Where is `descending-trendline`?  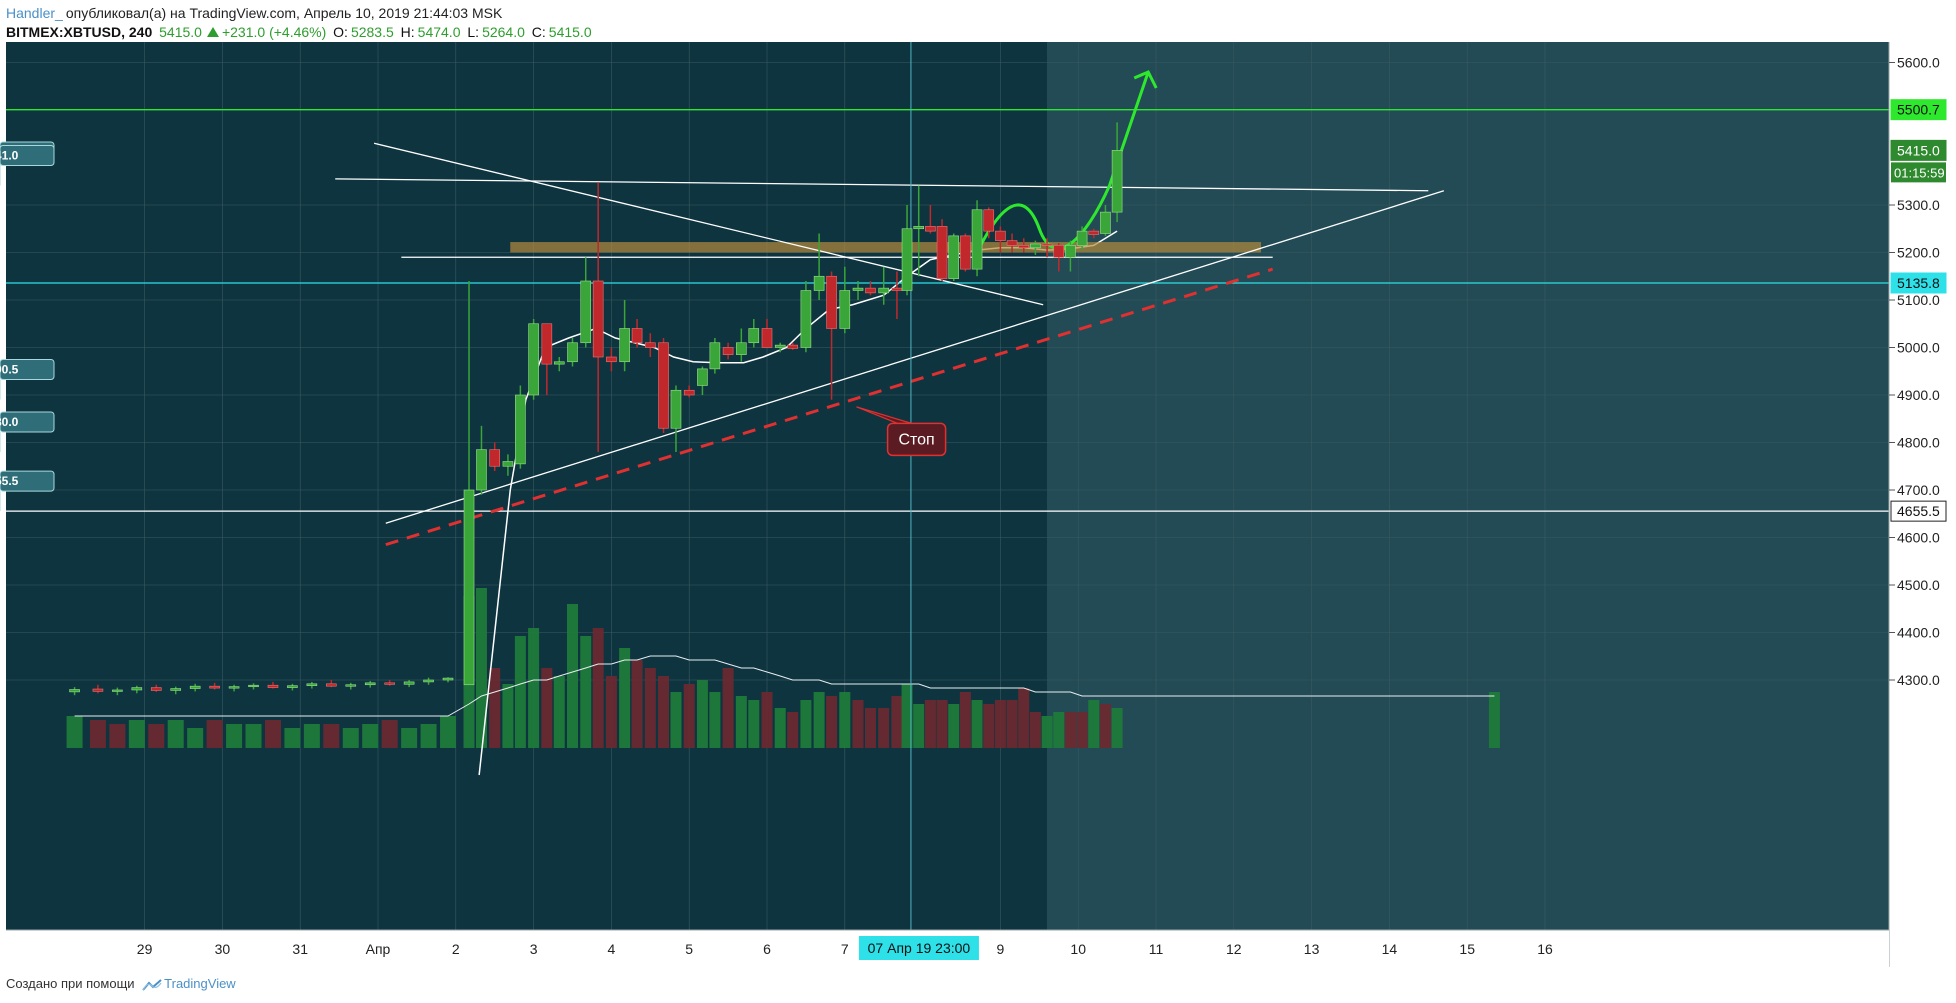 descending-trendline is located at coordinates (708, 224).